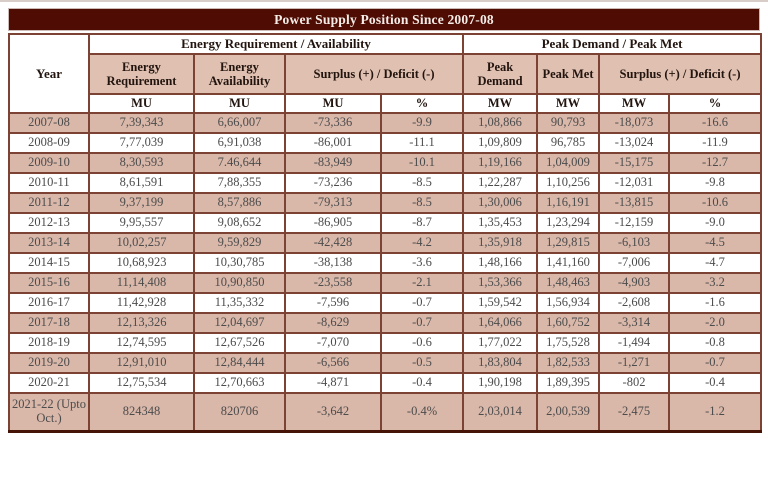 The height and width of the screenshot is (485, 768). I want to click on value-cell: 1,48,166, so click(500, 263).